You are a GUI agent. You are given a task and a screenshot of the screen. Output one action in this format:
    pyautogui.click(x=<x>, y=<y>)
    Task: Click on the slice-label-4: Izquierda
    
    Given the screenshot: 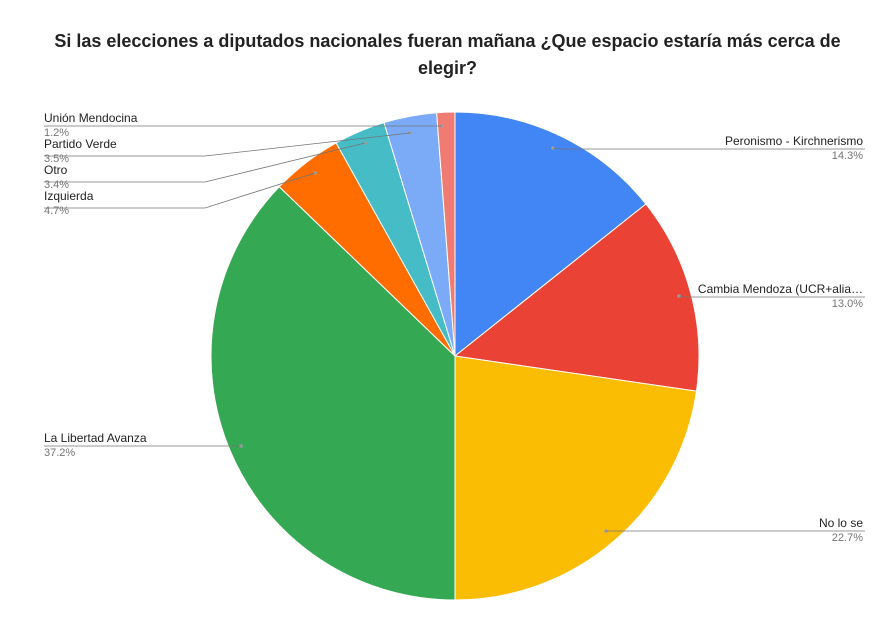 What is the action you would take?
    pyautogui.click(x=69, y=196)
    